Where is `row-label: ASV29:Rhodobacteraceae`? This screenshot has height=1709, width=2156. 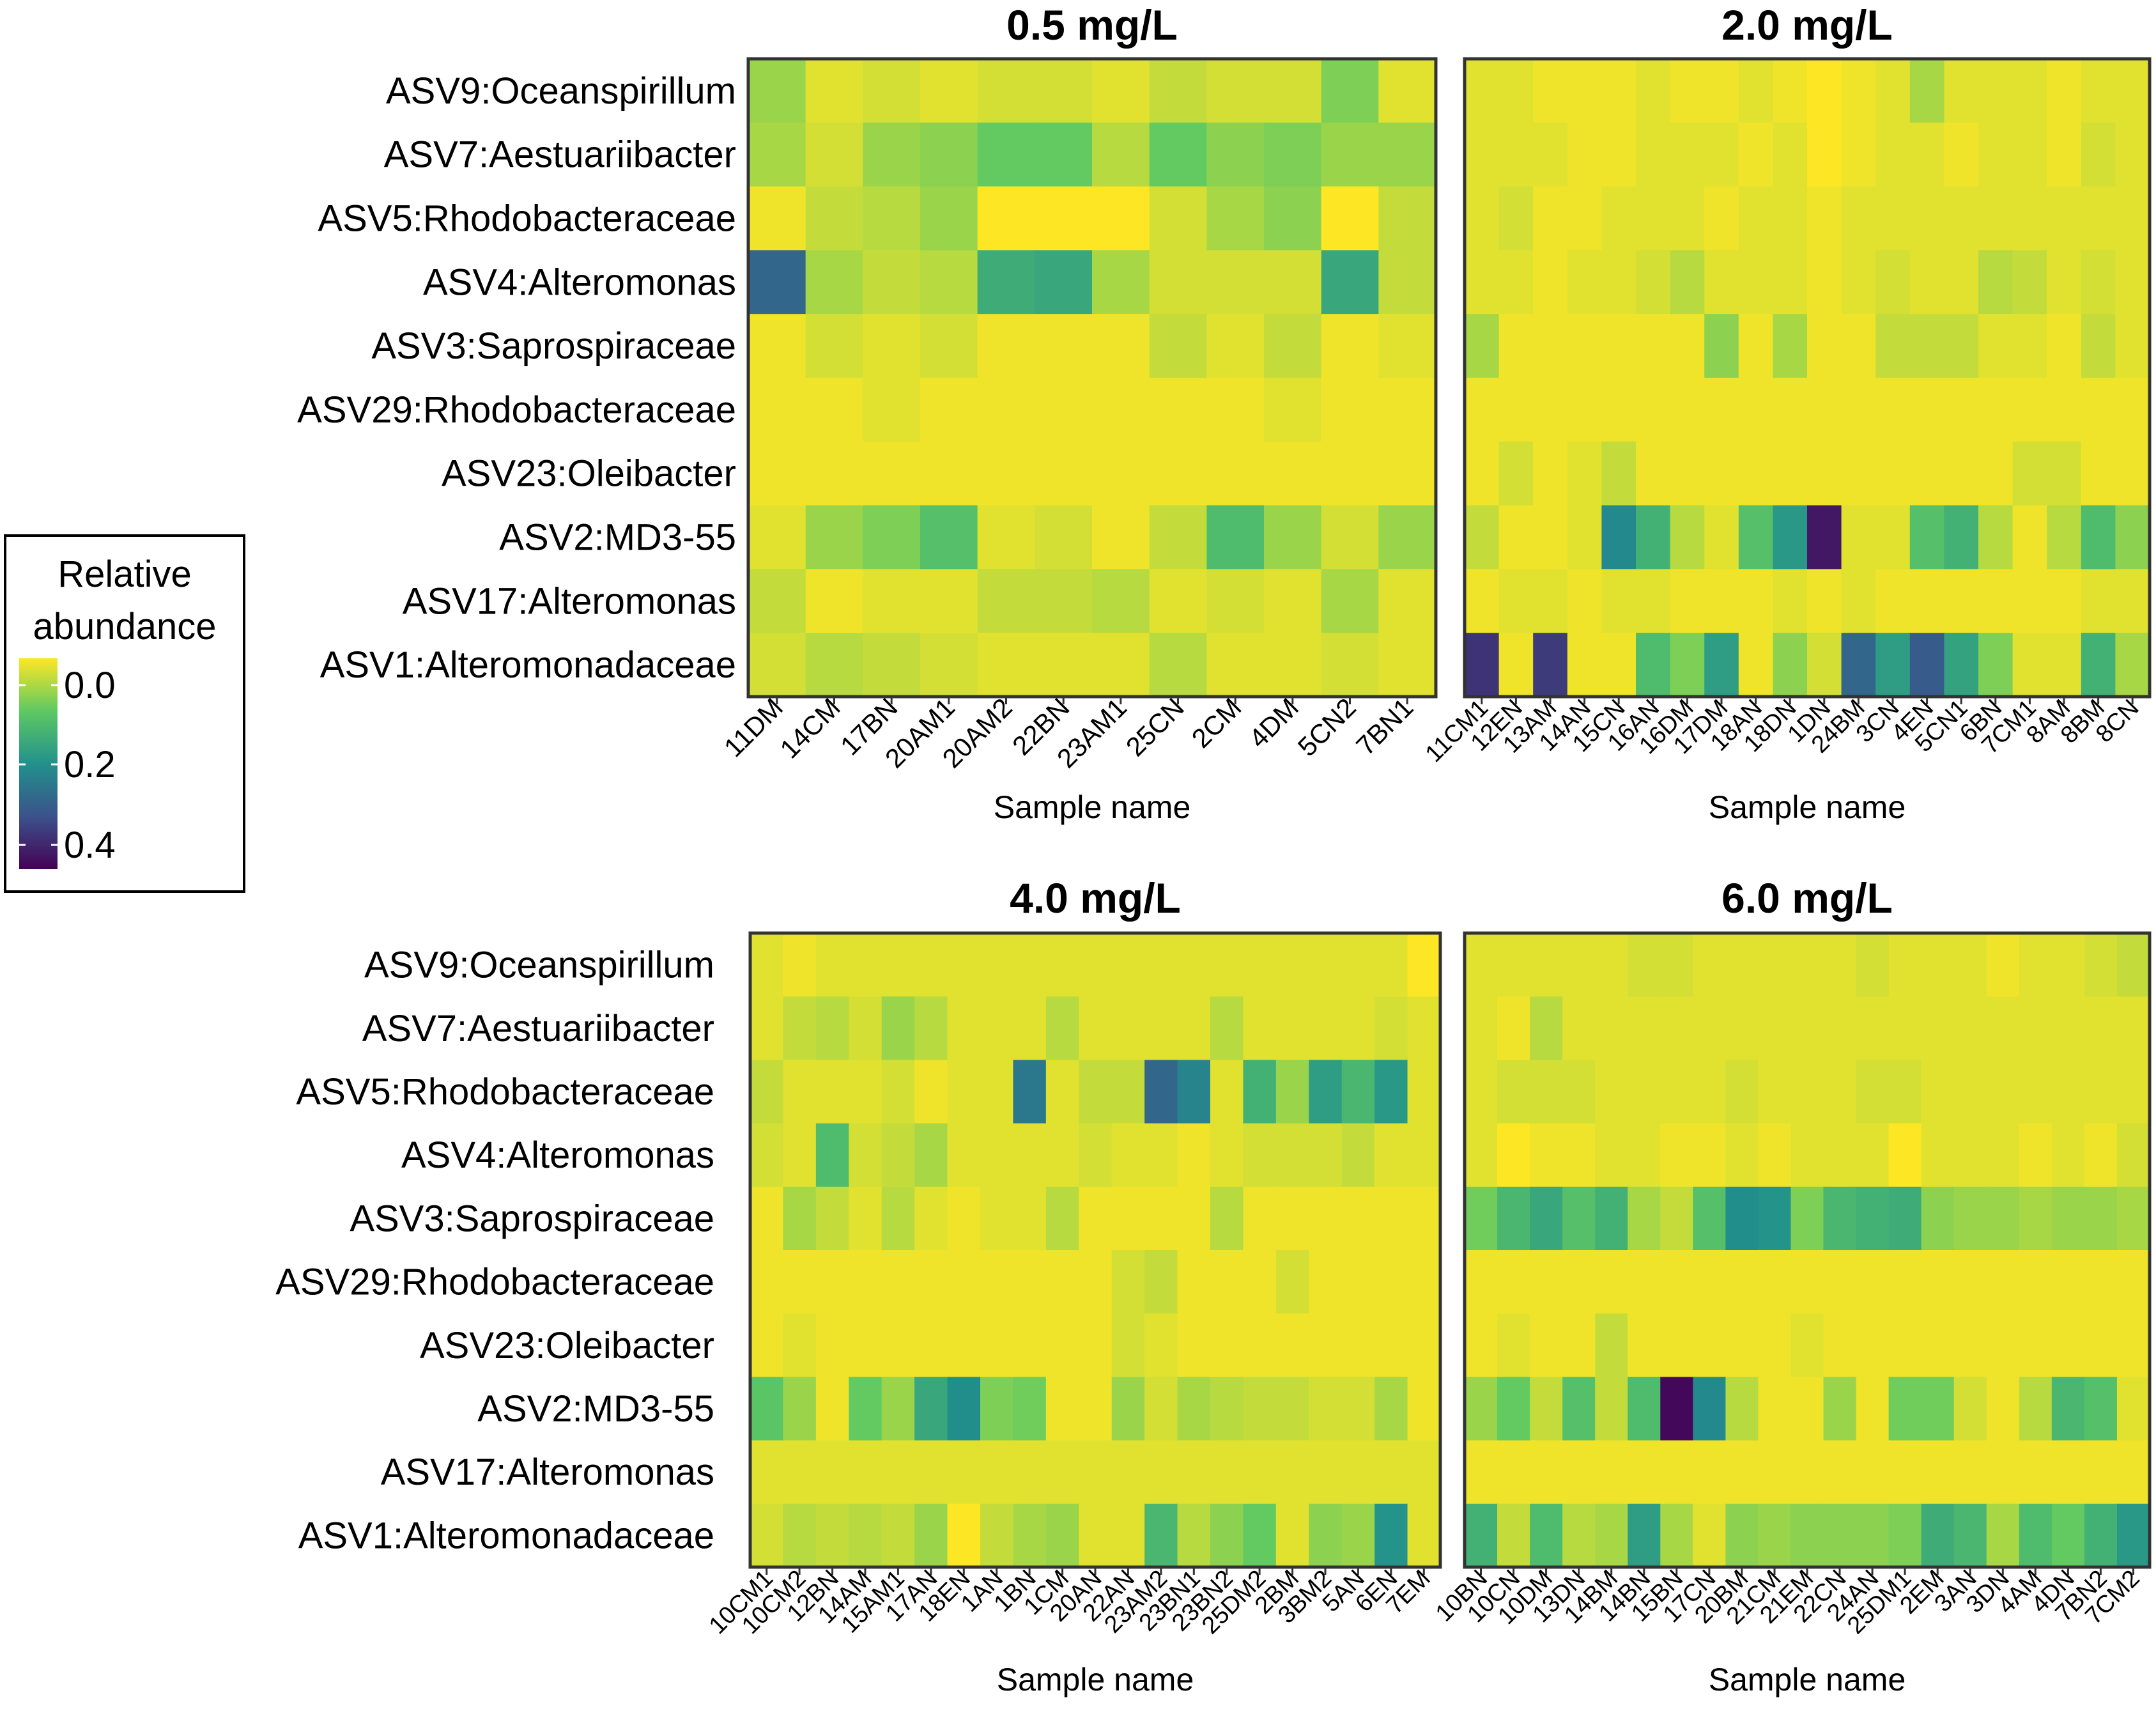 row-label: ASV29:Rhodobacteraceae is located at coordinates (516, 410).